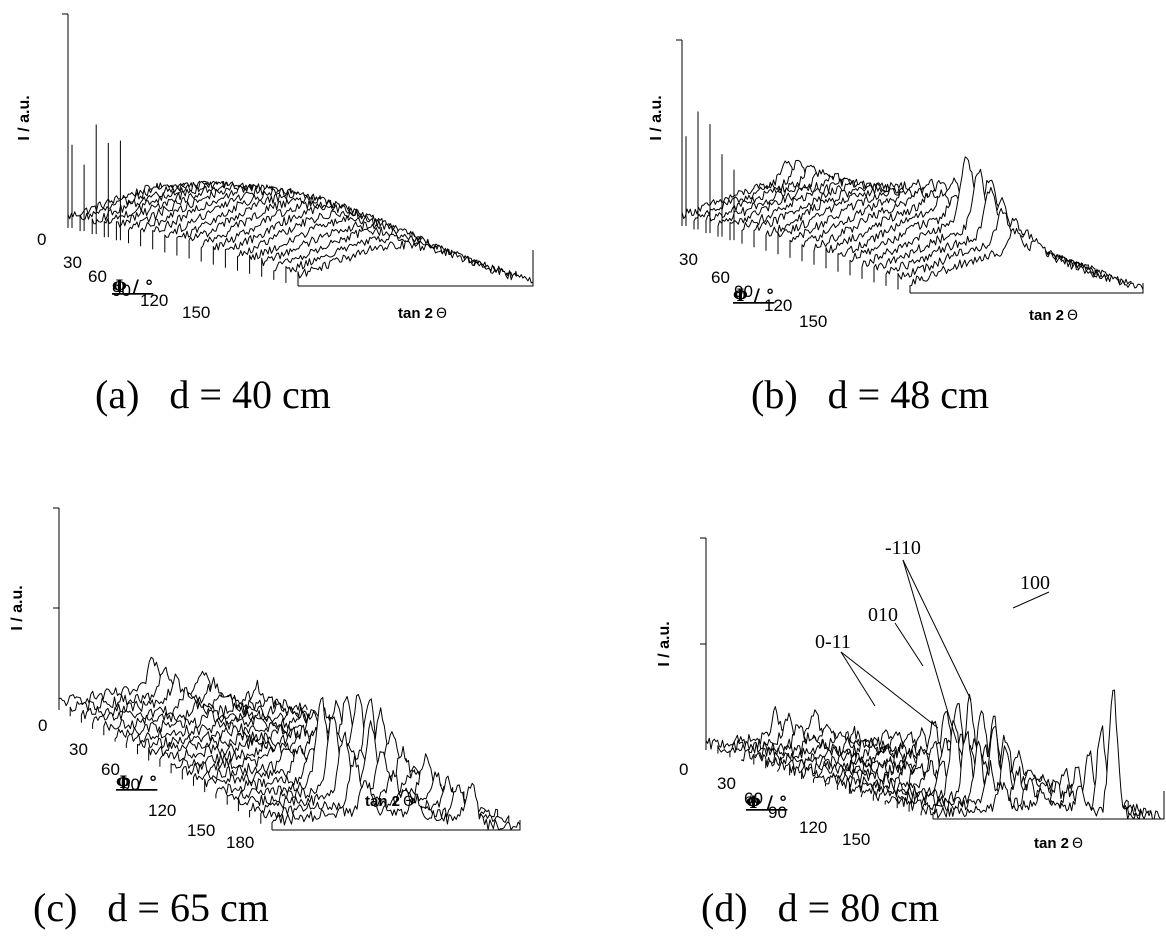 This screenshot has height=936, width=1166. Describe the element at coordinates (121, 290) in the screenshot. I see `panel-a-depth-tick-90: 90` at that location.